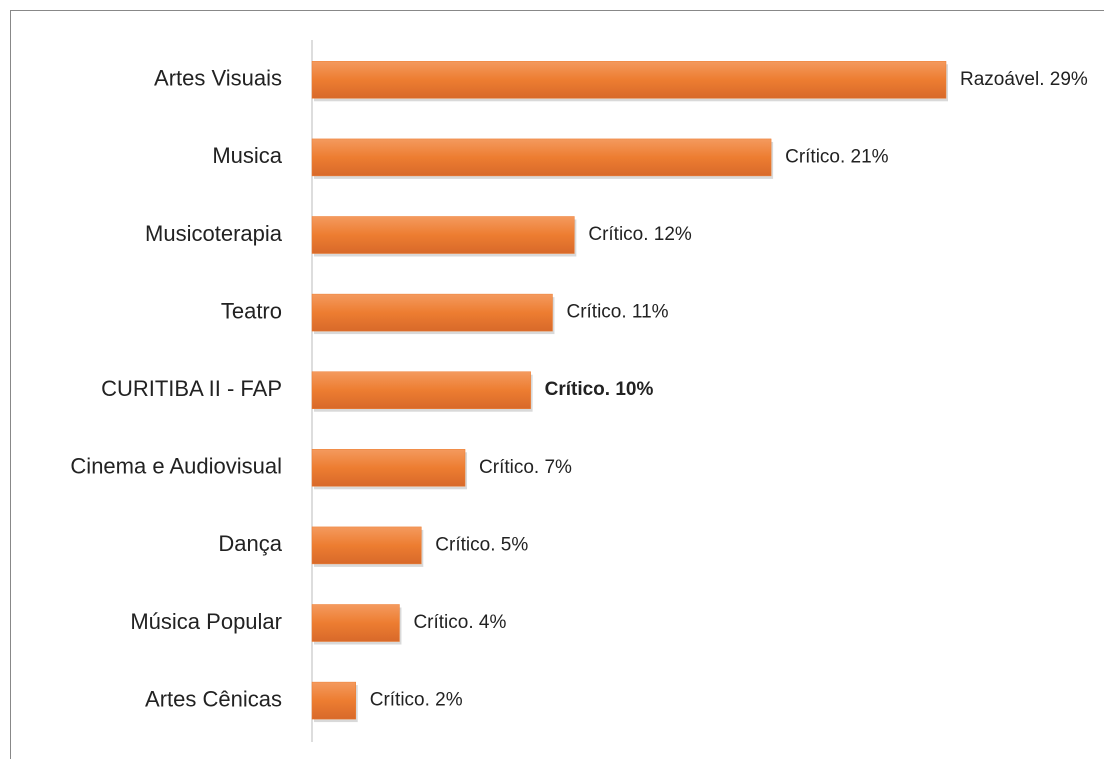 The height and width of the screenshot is (759, 1104). What do you see at coordinates (1024, 79) in the screenshot?
I see `data-label: Razoável. 29%` at bounding box center [1024, 79].